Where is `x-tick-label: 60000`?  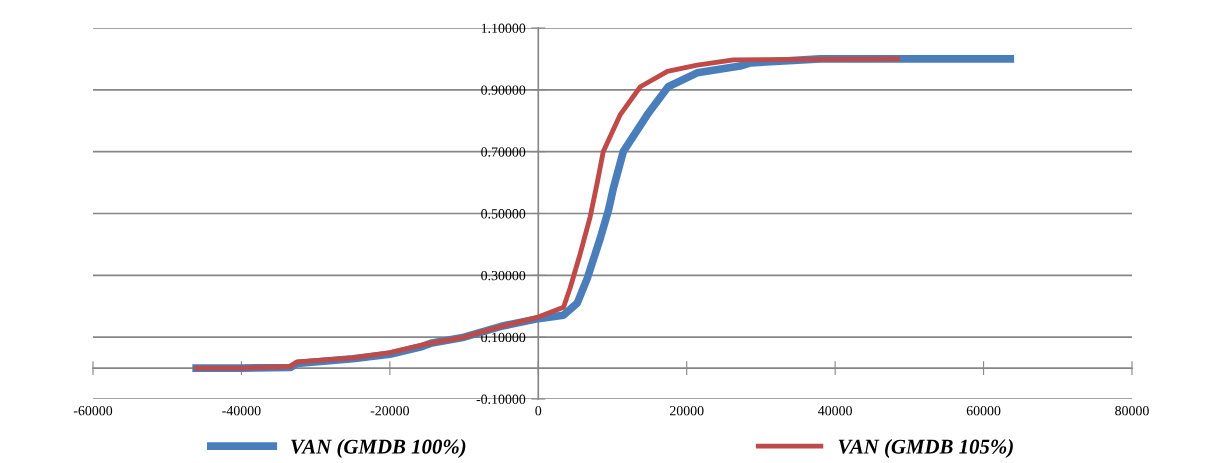 x-tick-label: 60000 is located at coordinates (983, 410).